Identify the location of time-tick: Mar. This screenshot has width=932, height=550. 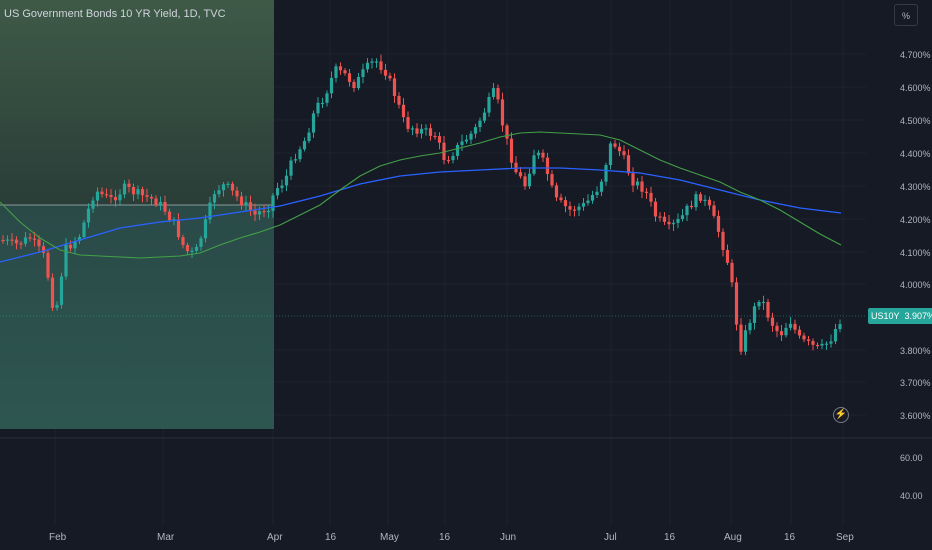
(166, 537).